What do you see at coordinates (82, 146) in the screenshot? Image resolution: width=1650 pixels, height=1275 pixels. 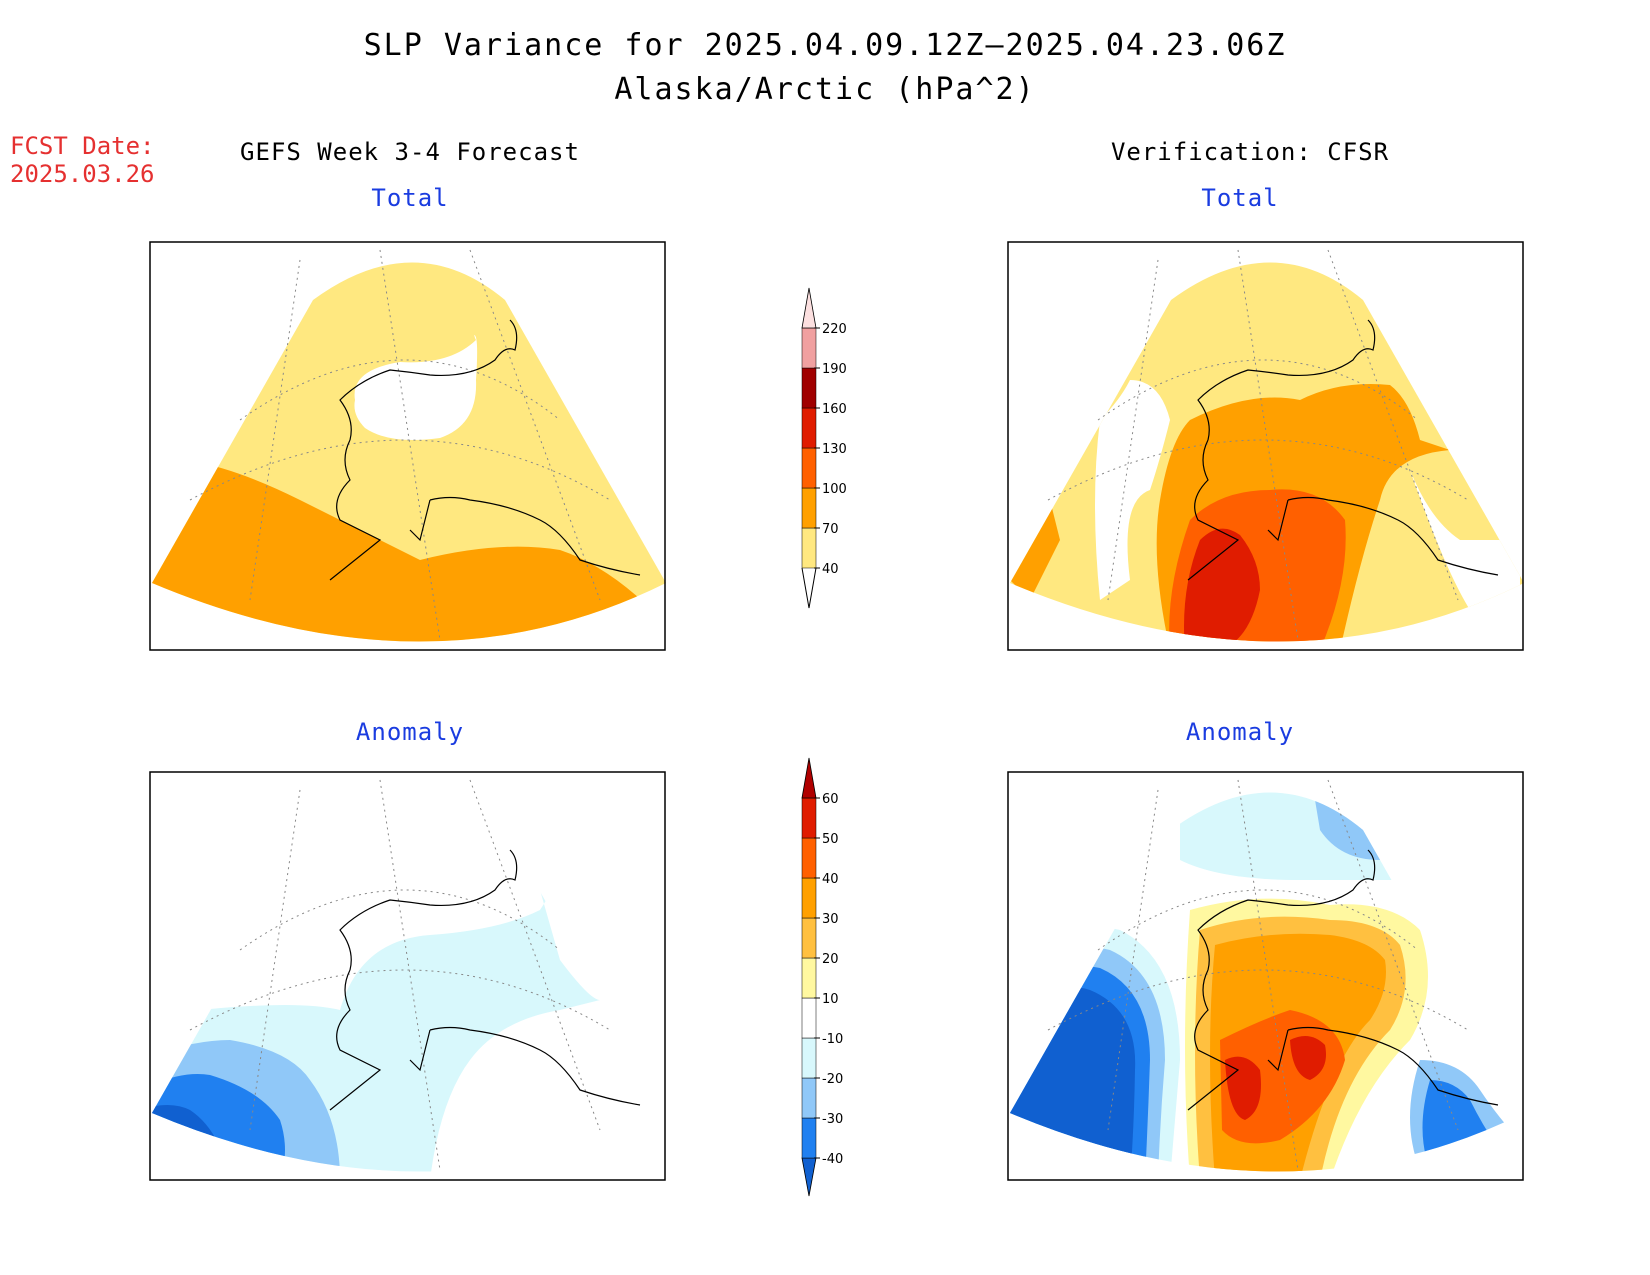 I see `fcst-date-label: FCST Date:` at bounding box center [82, 146].